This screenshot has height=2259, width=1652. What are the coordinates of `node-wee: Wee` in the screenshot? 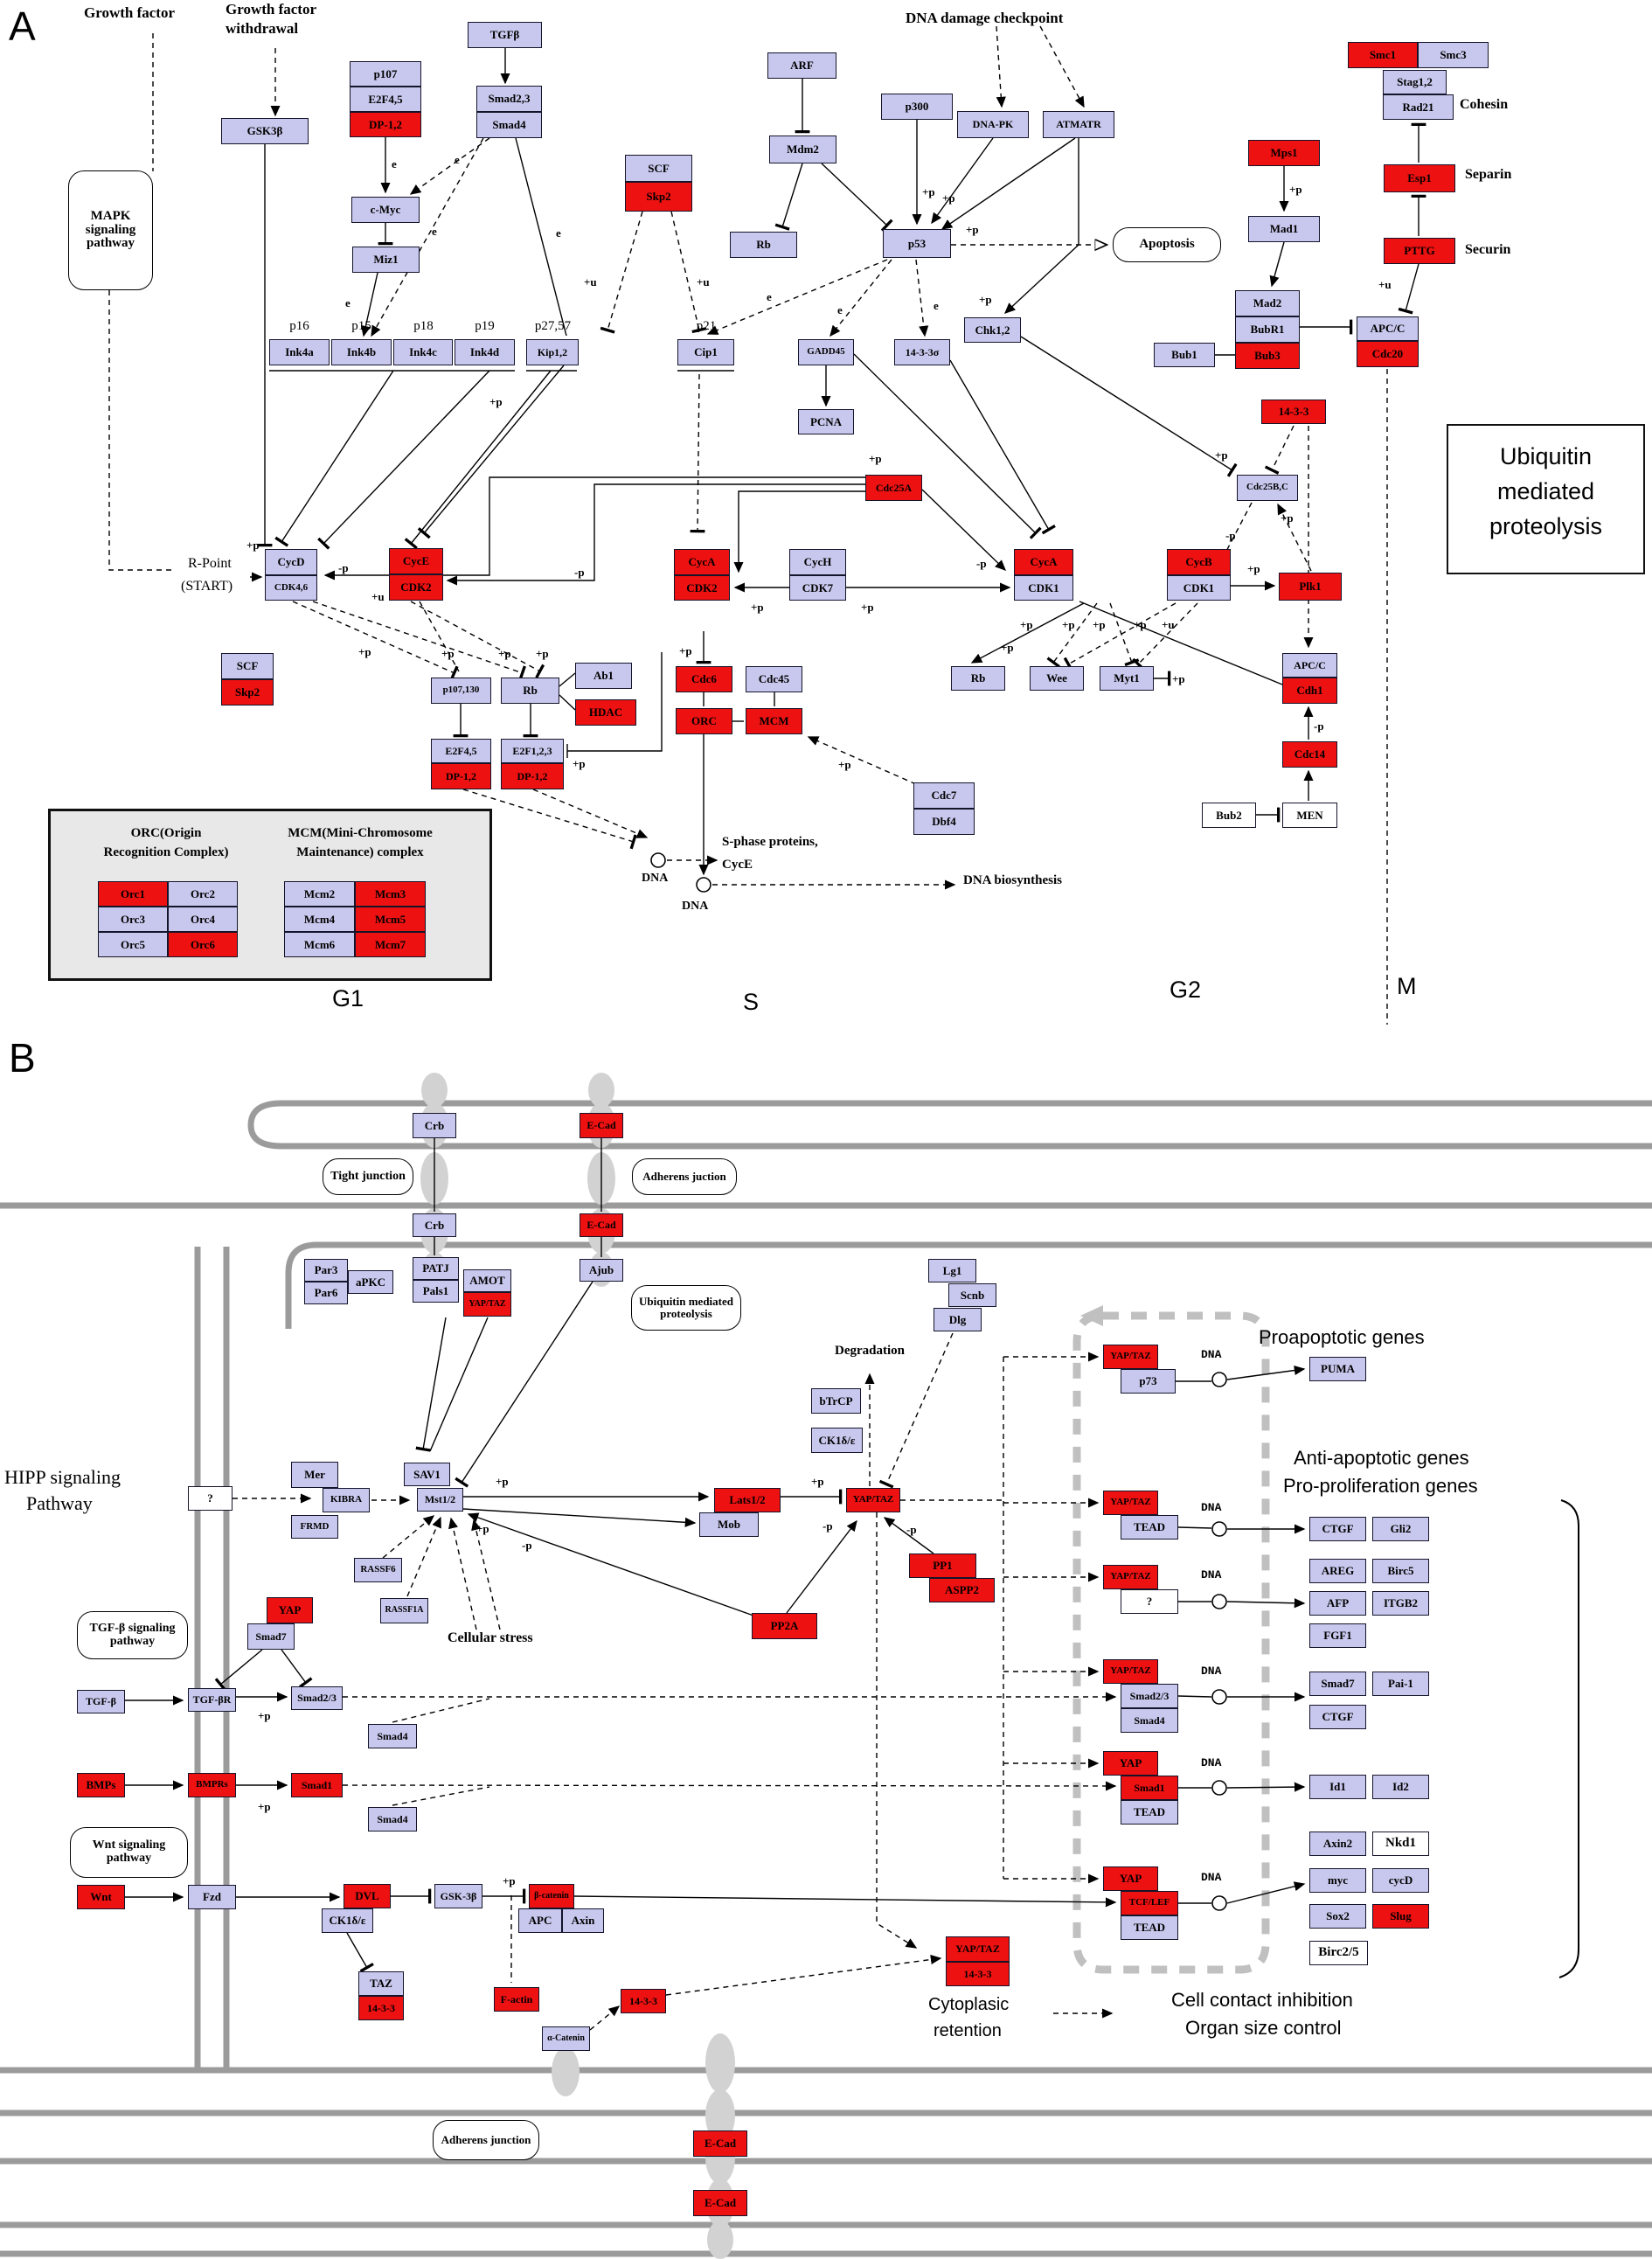 It's located at (1057, 678).